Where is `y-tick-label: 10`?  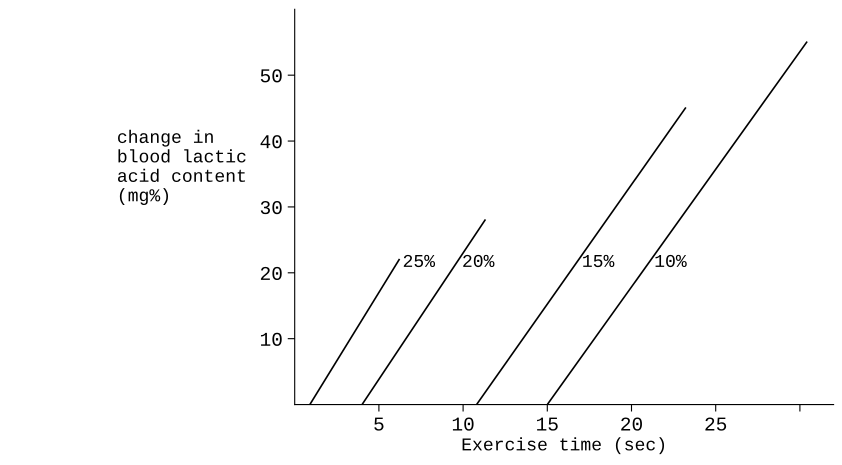 y-tick-label: 10 is located at coordinates (271, 339).